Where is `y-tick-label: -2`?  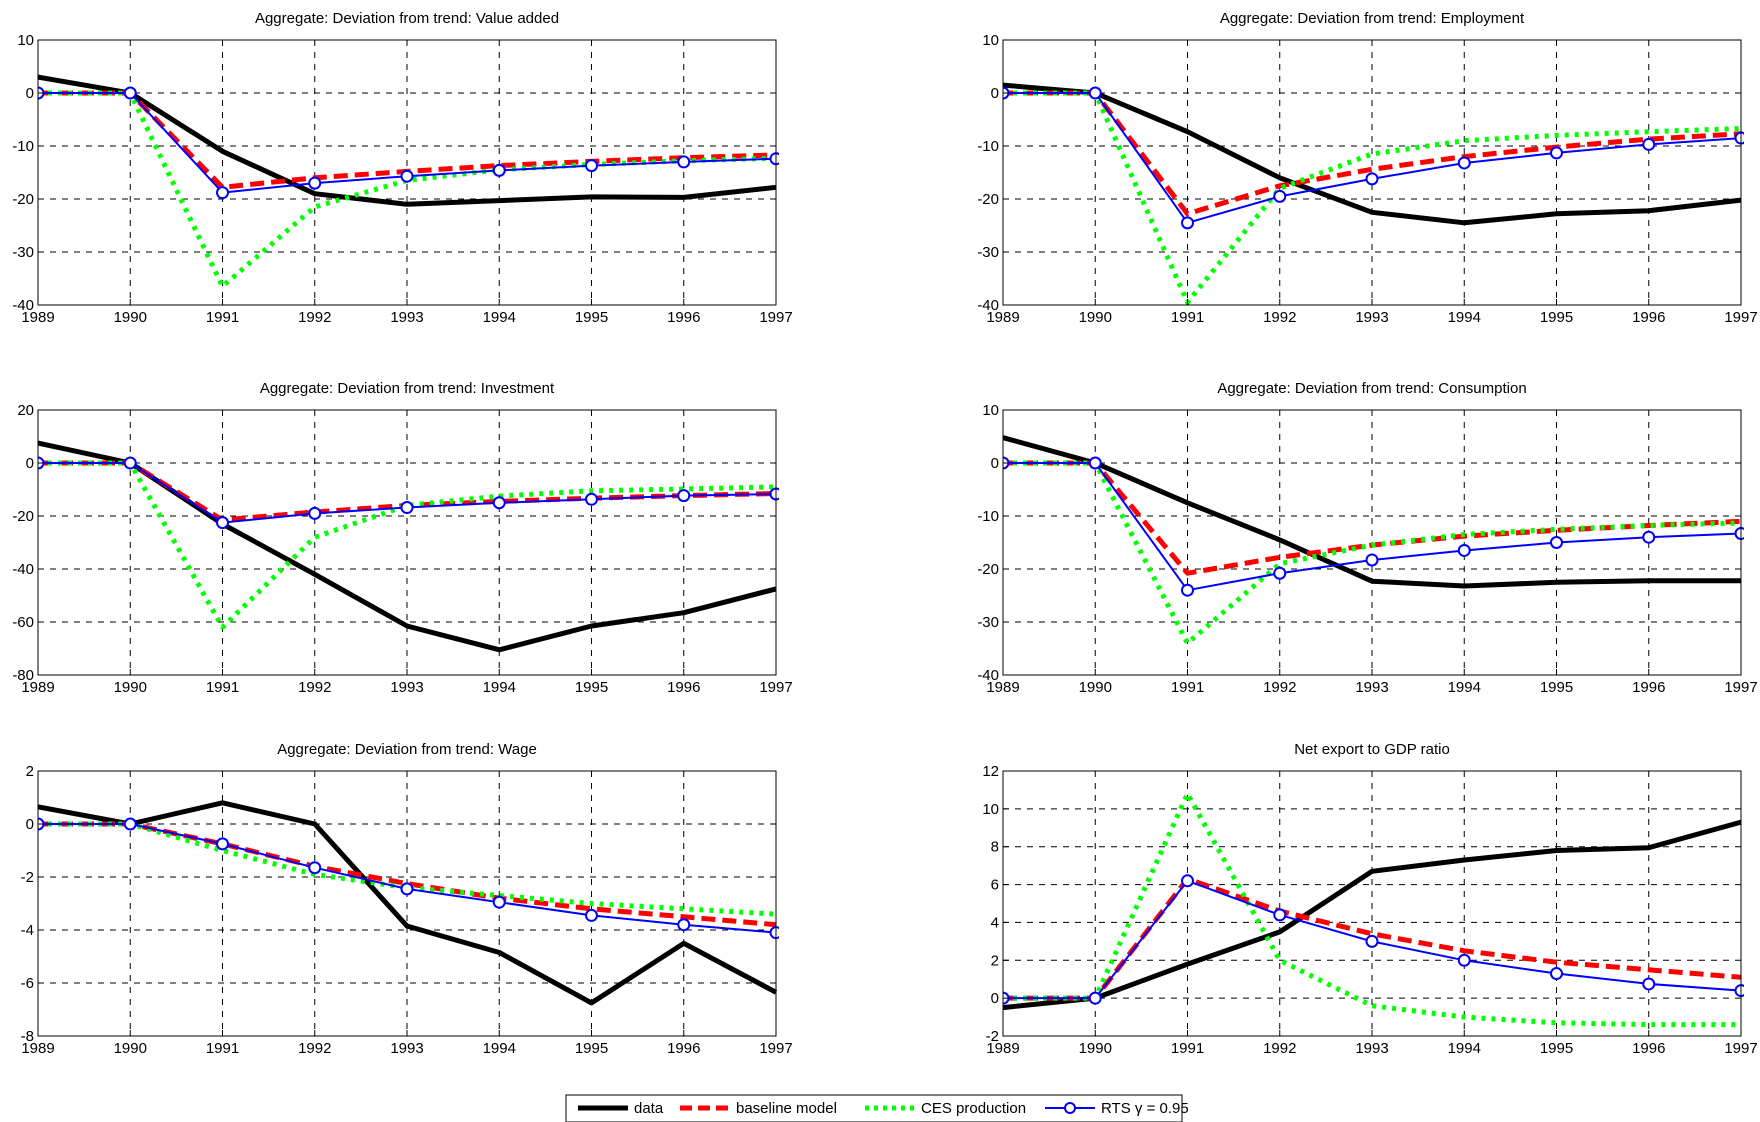 y-tick-label: -2 is located at coordinates (27, 877).